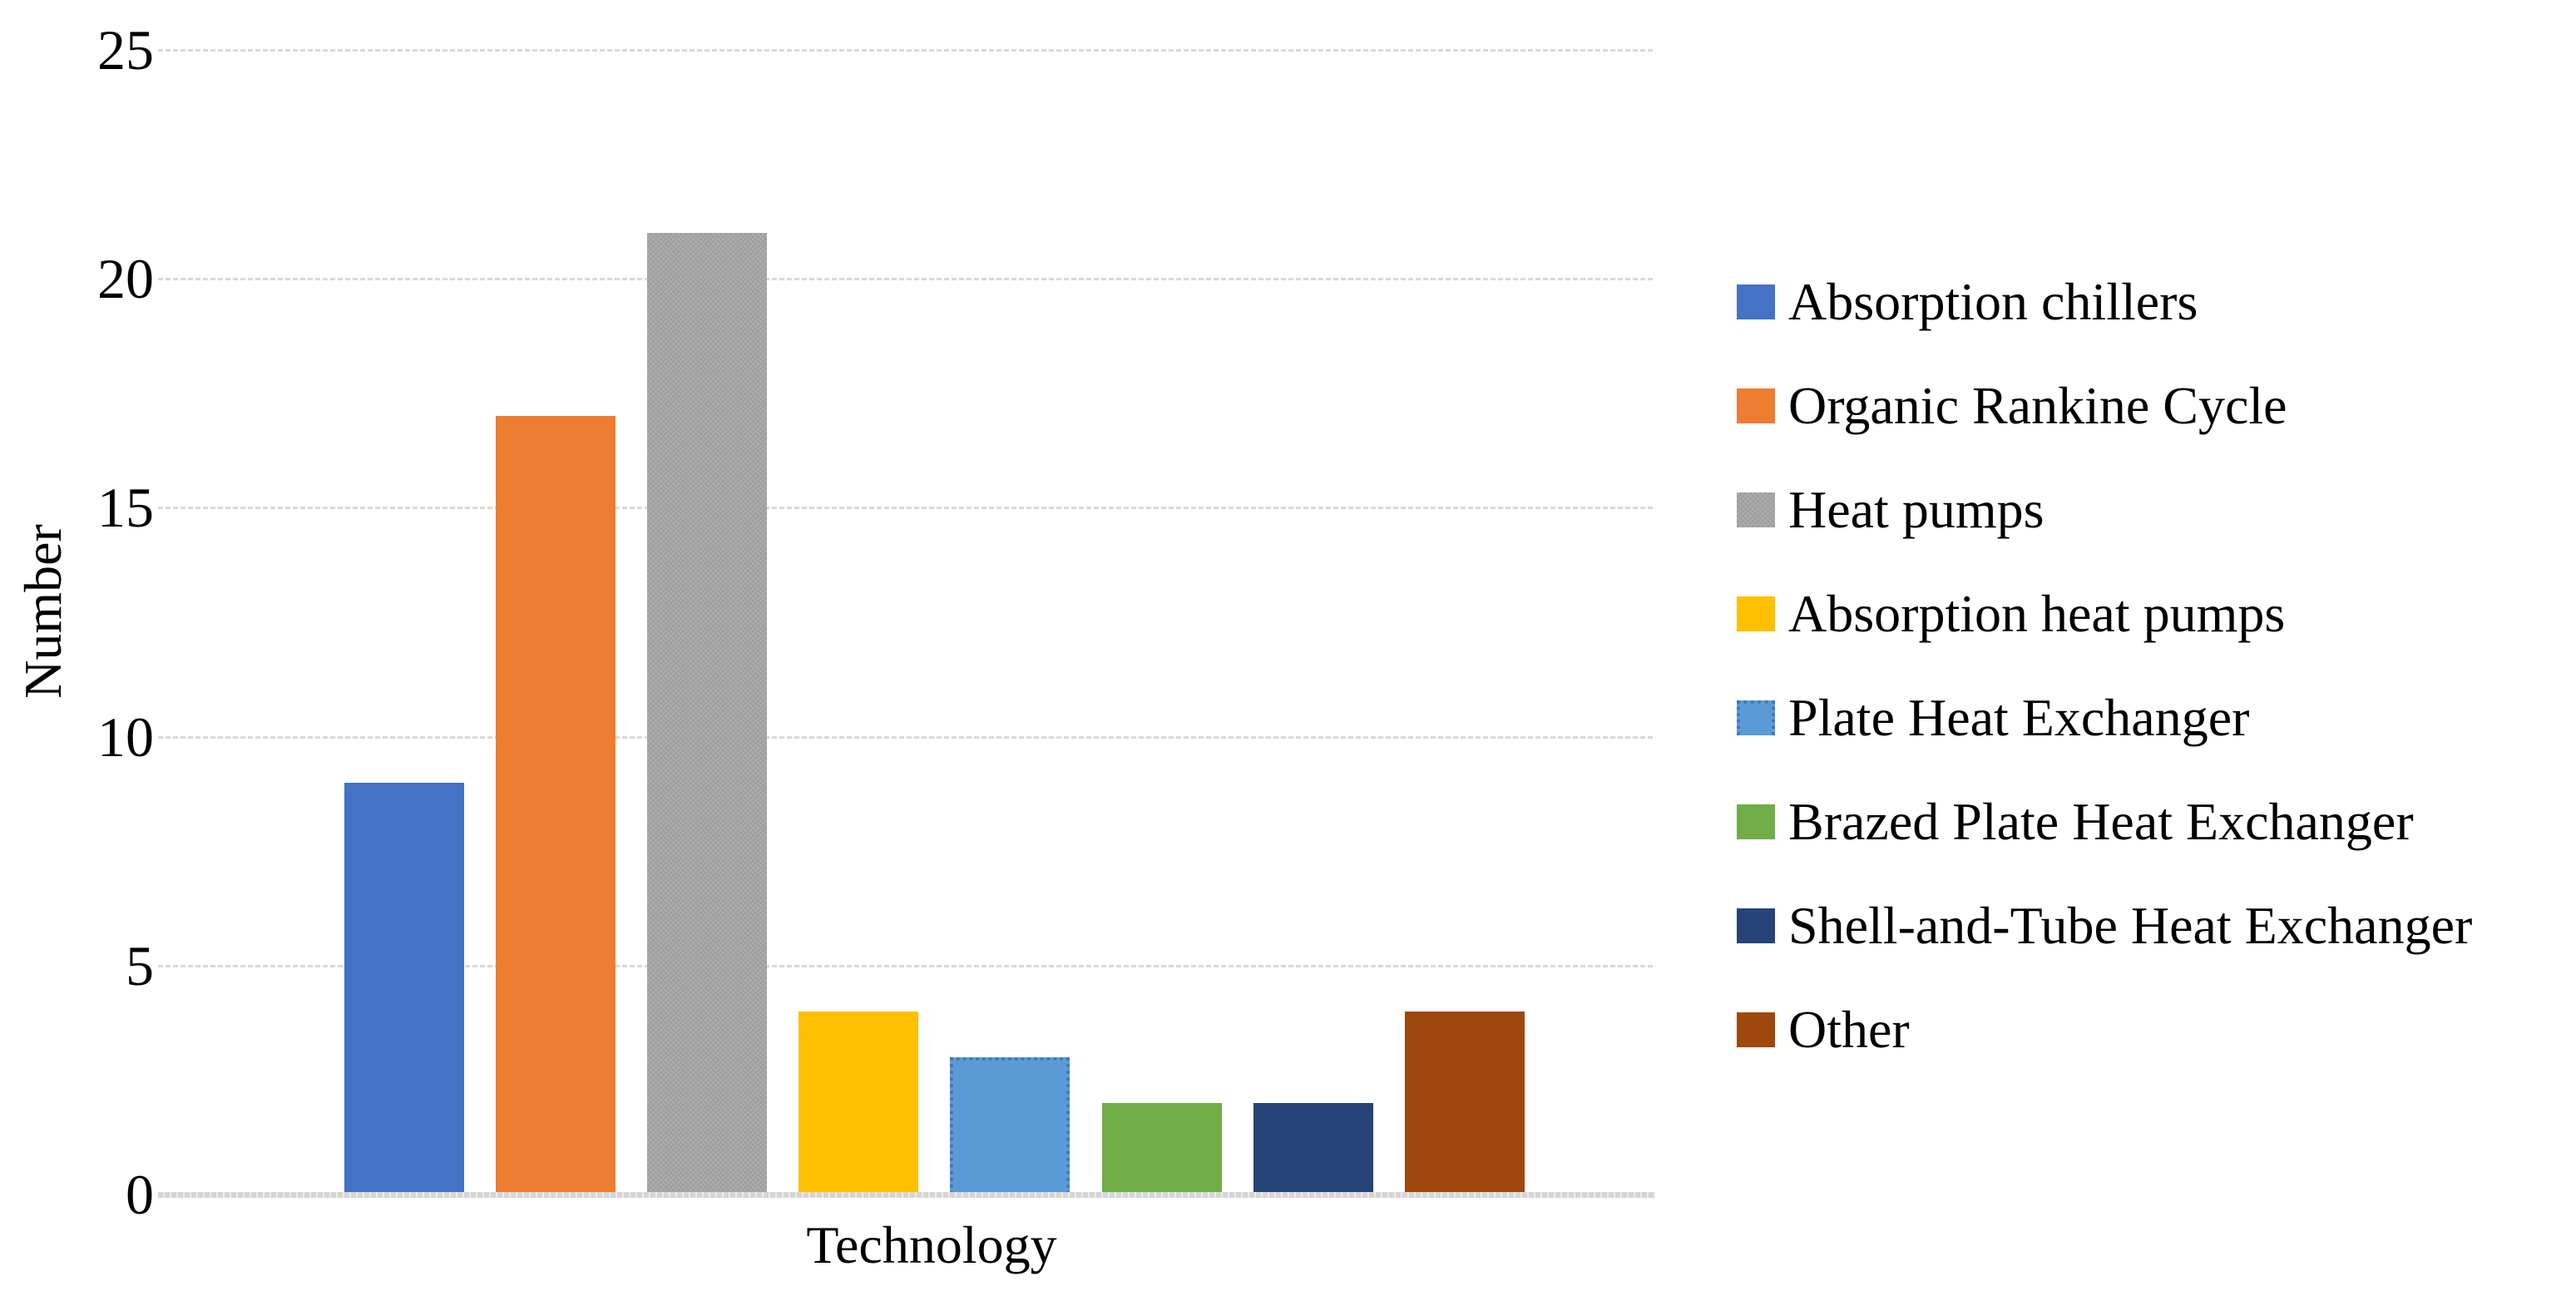 This screenshot has width=2576, height=1301. Describe the element at coordinates (1993, 301) in the screenshot. I see `legend-label-absorption-chillers: Absorption chillers` at that location.